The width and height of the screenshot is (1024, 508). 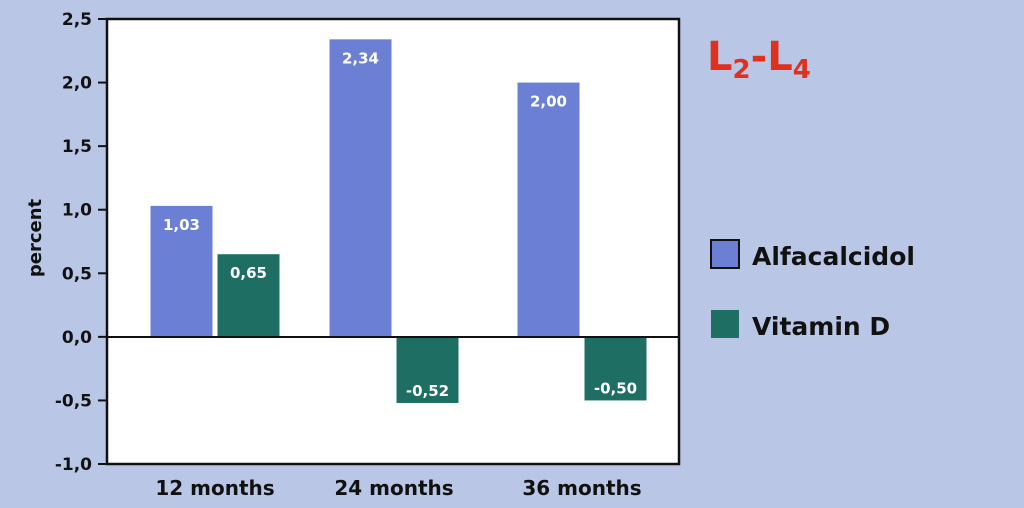 What do you see at coordinates (393, 488) in the screenshot?
I see `x-tick-label: 24 months` at bounding box center [393, 488].